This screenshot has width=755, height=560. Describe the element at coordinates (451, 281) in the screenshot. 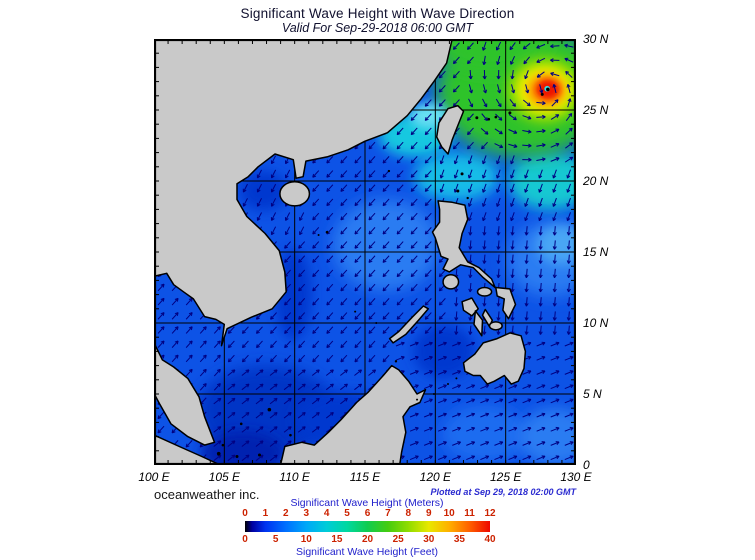

I see `land-mindoro` at that location.